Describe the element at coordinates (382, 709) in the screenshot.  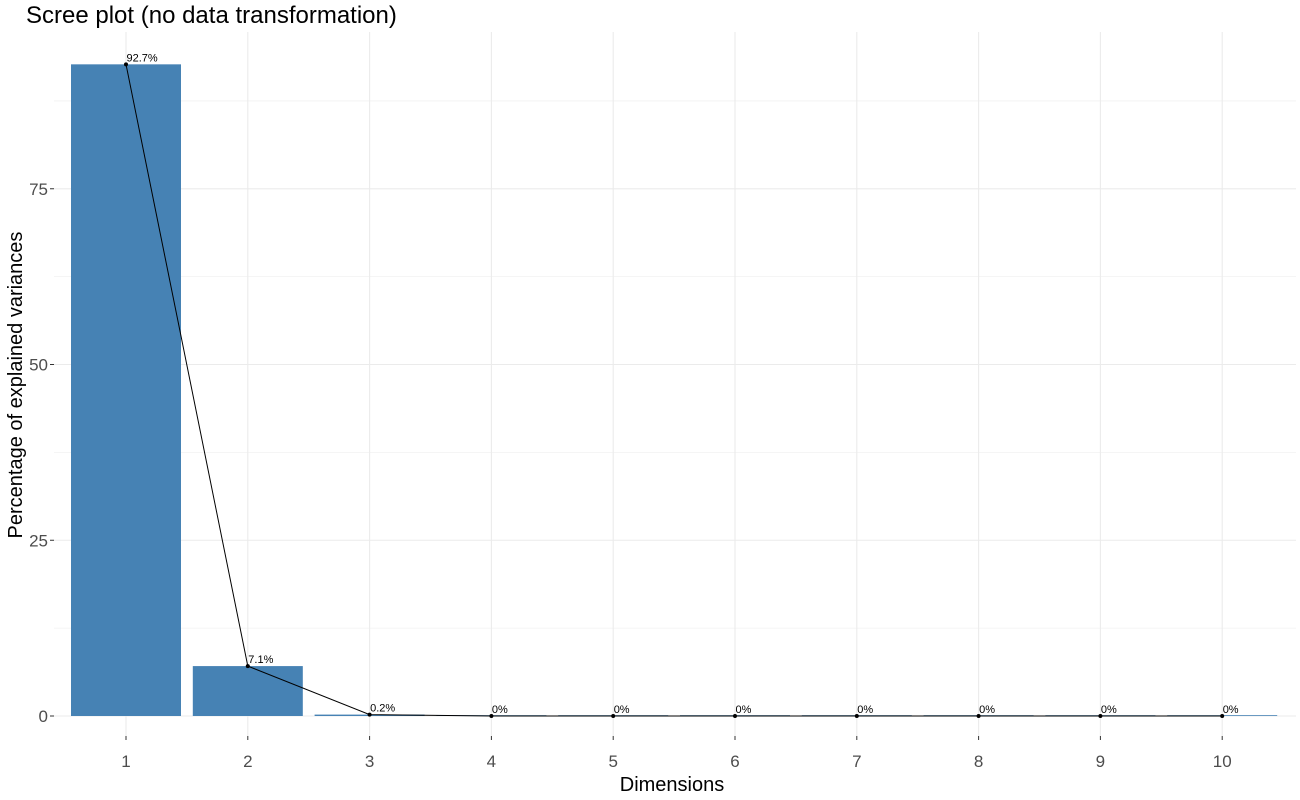
I see `data-label-dim-3: 0.2%` at that location.